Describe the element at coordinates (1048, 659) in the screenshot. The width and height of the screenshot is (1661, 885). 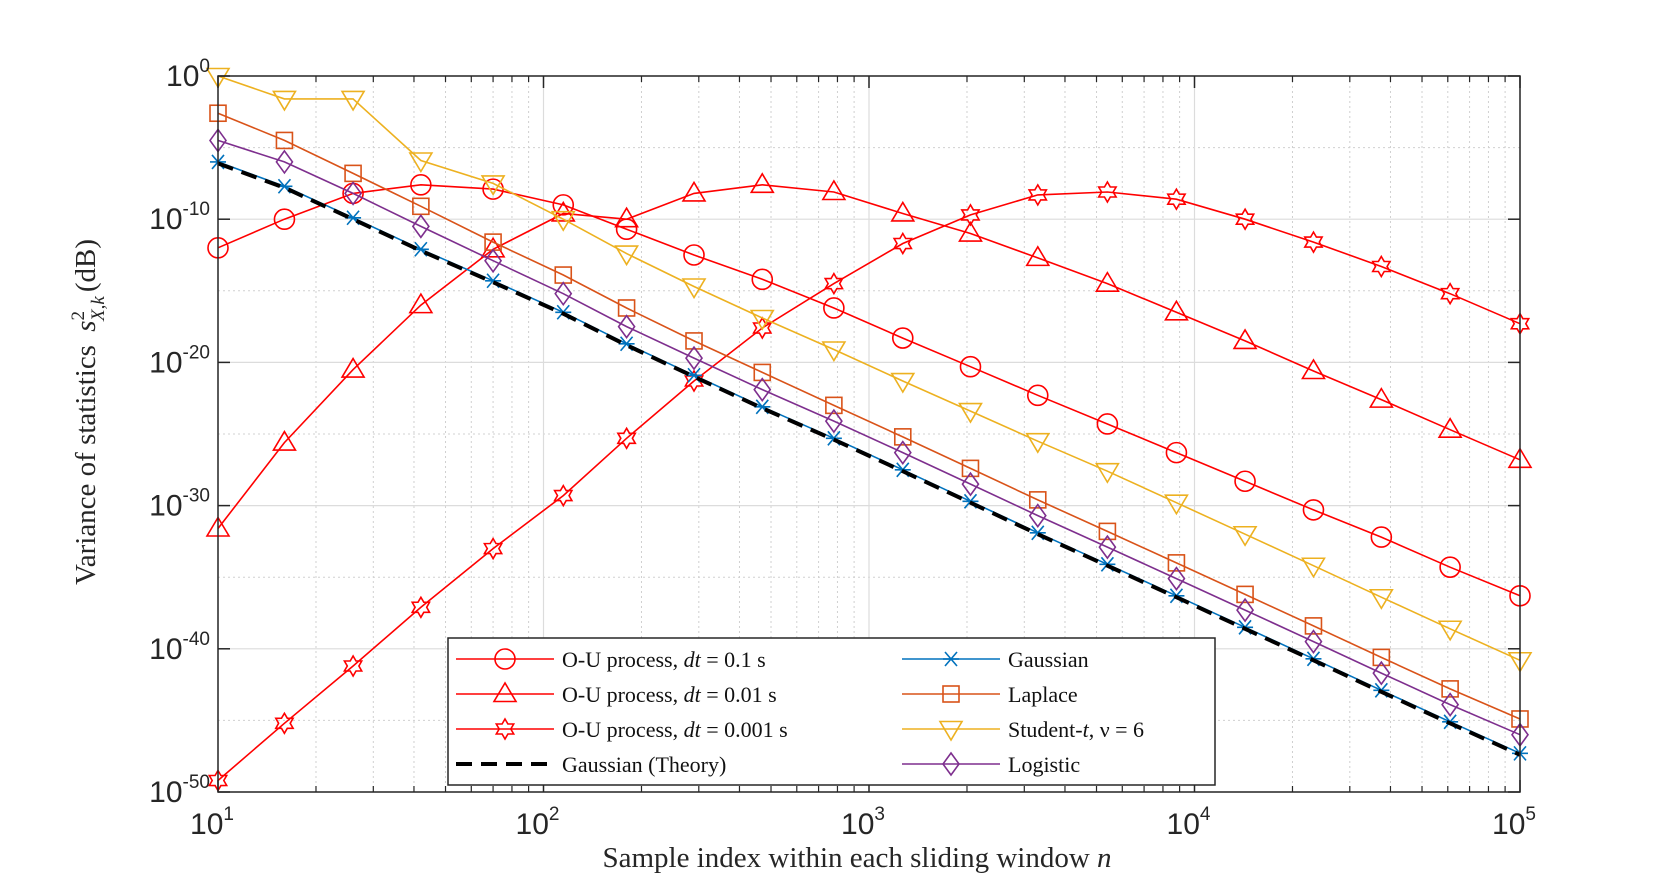
I see `legend-label: Gaussian` at that location.